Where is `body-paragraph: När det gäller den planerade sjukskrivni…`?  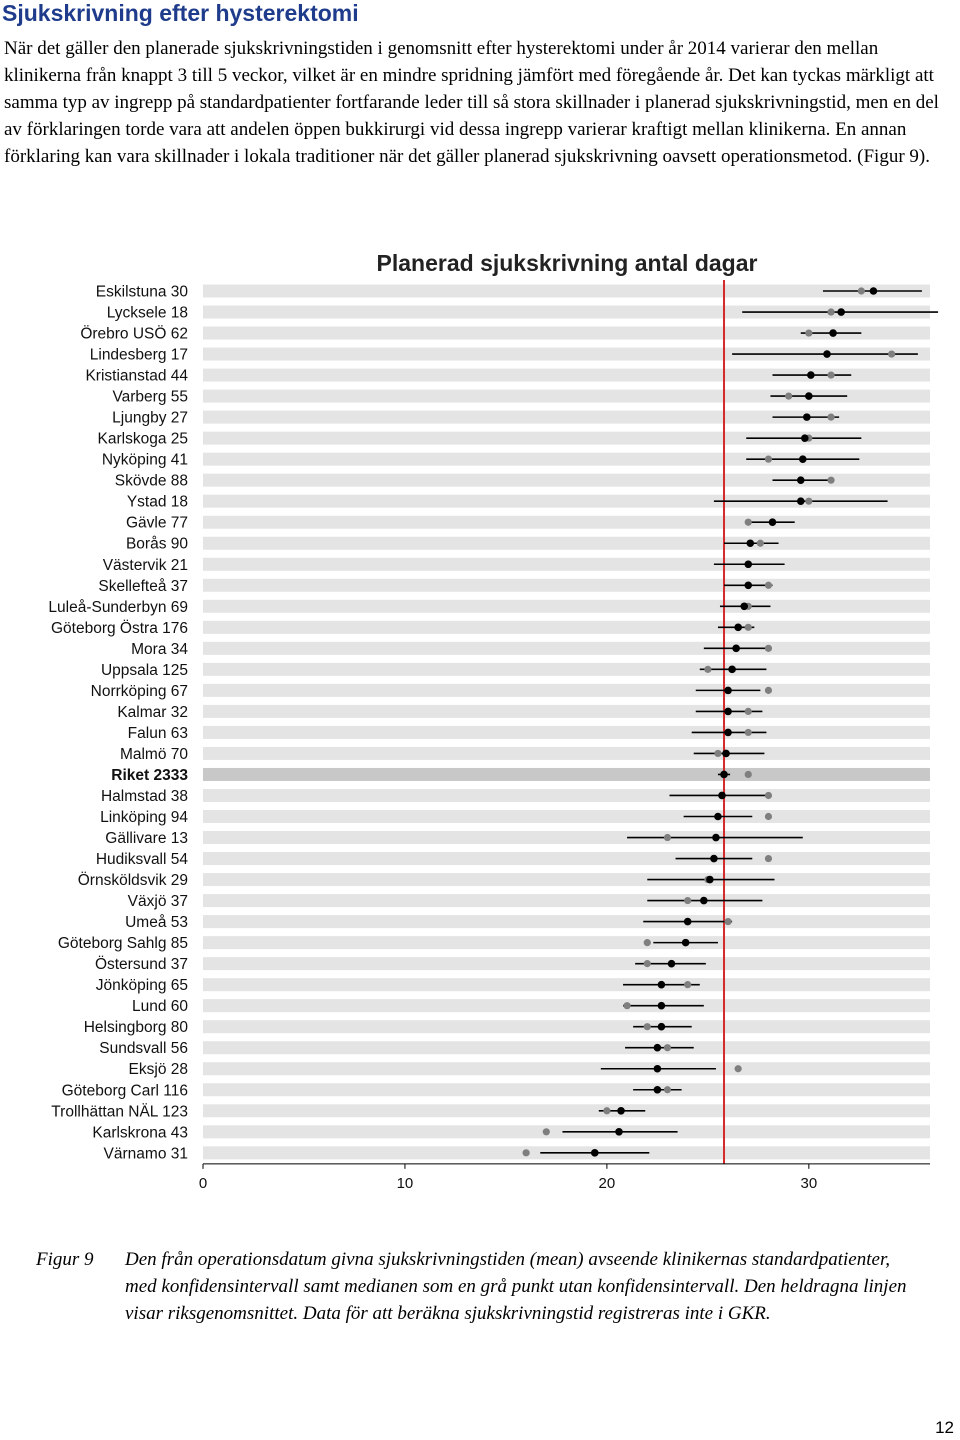
body-paragraph: När det gäller den planerade sjukskrivni… is located at coordinates (471, 102).